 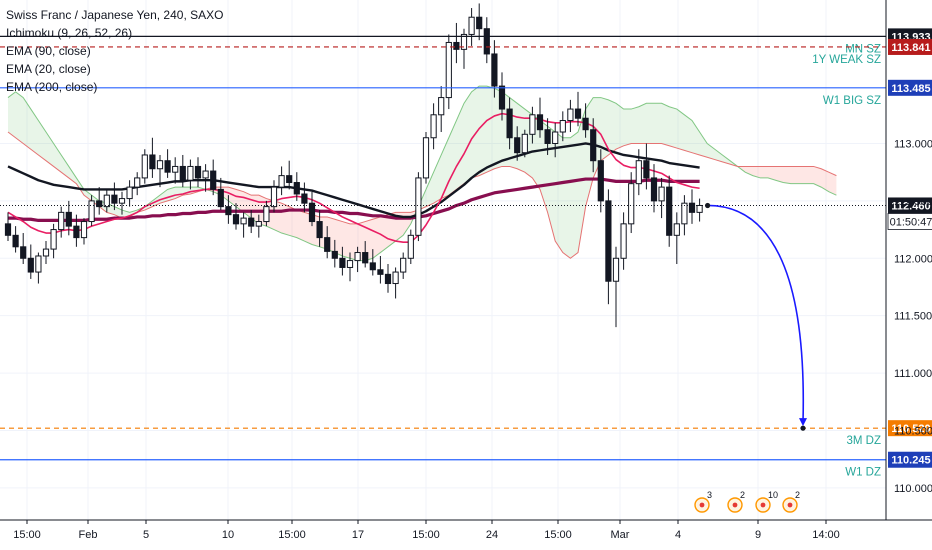 I want to click on ema-90-line, so click(x=353, y=180).